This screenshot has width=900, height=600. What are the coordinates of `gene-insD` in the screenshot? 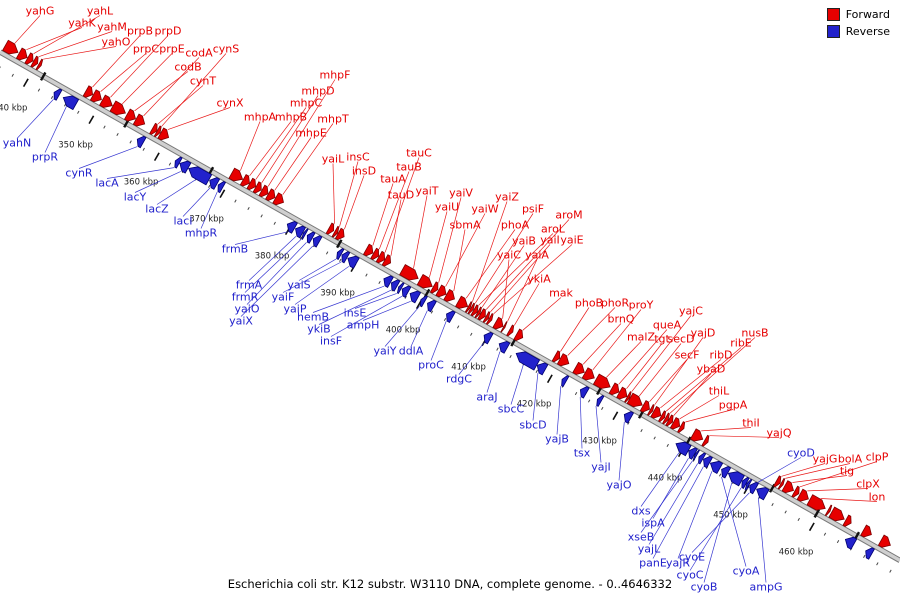 It's located at (339, 234).